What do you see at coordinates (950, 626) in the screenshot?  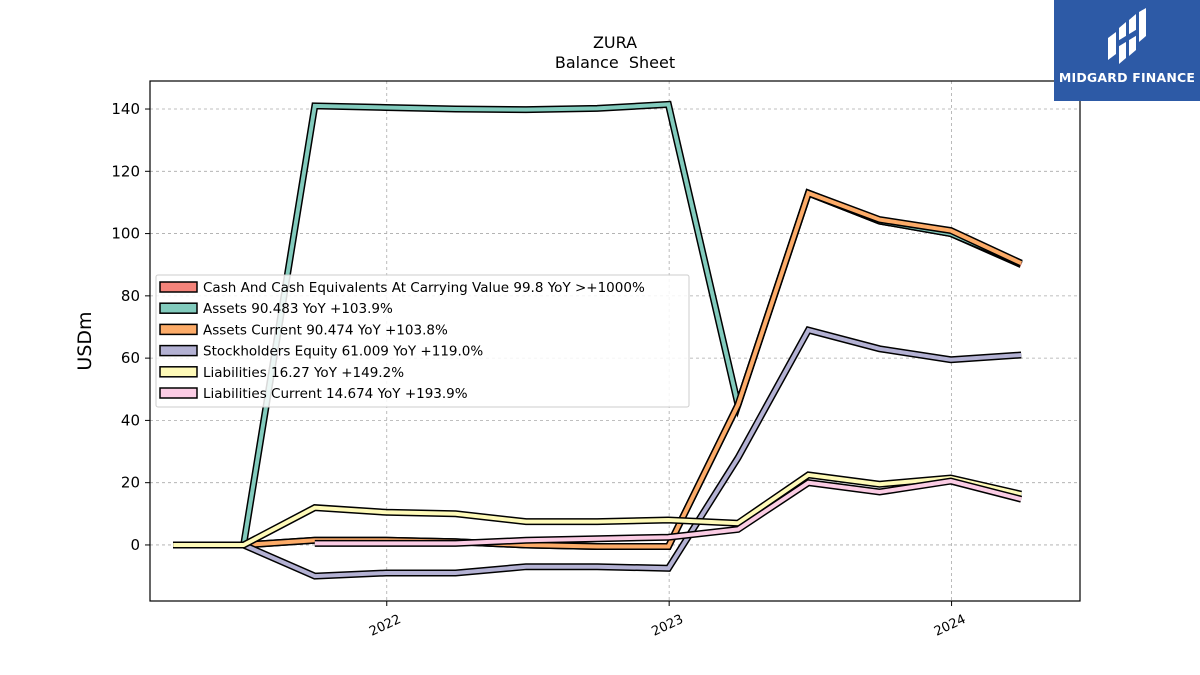 I see `x-tick-label: 2024` at bounding box center [950, 626].